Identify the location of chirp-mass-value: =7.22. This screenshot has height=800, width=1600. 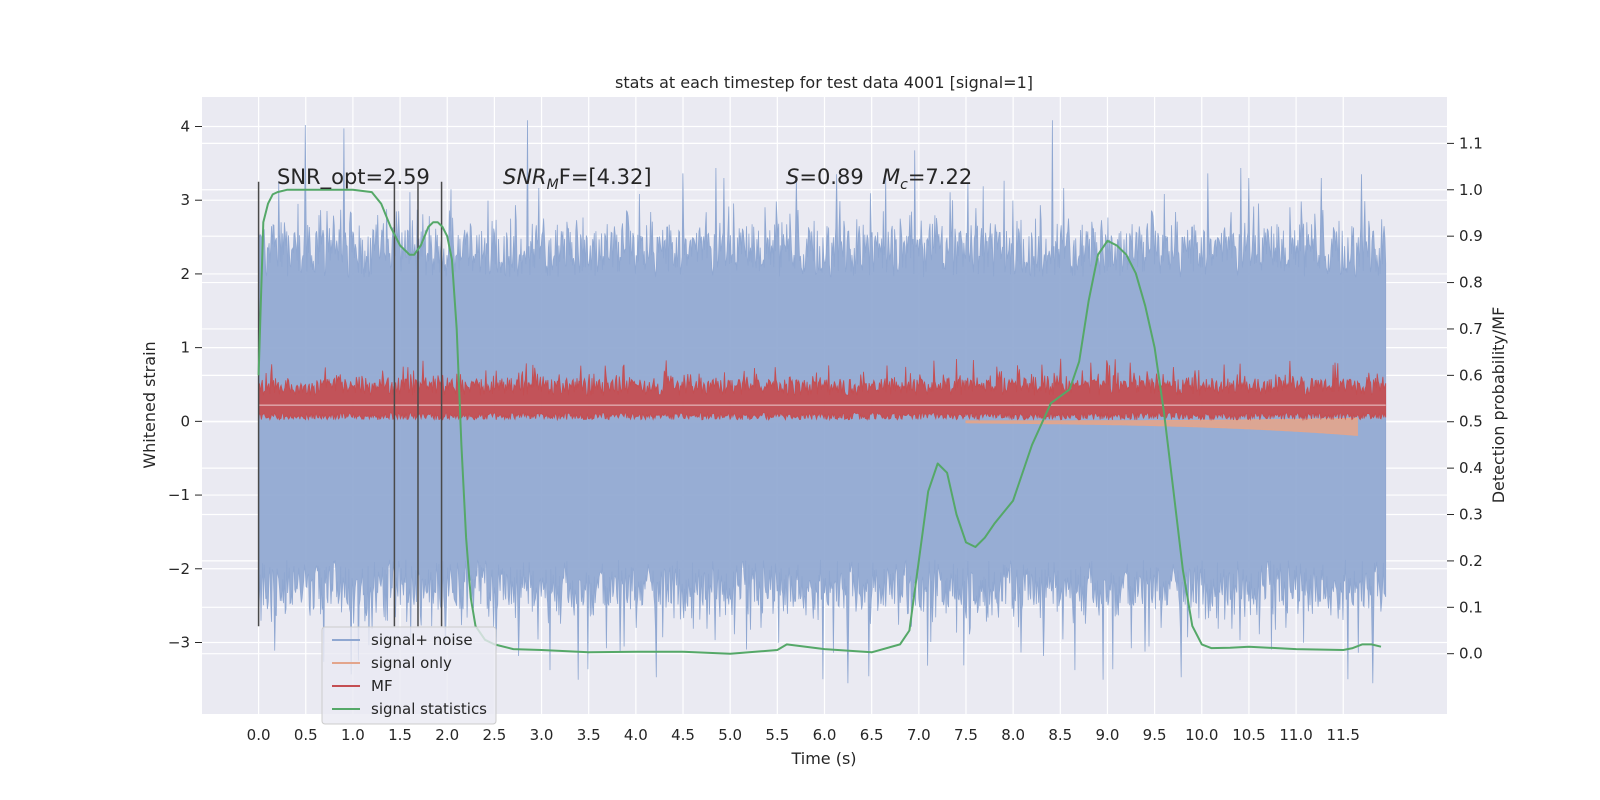
(940, 177).